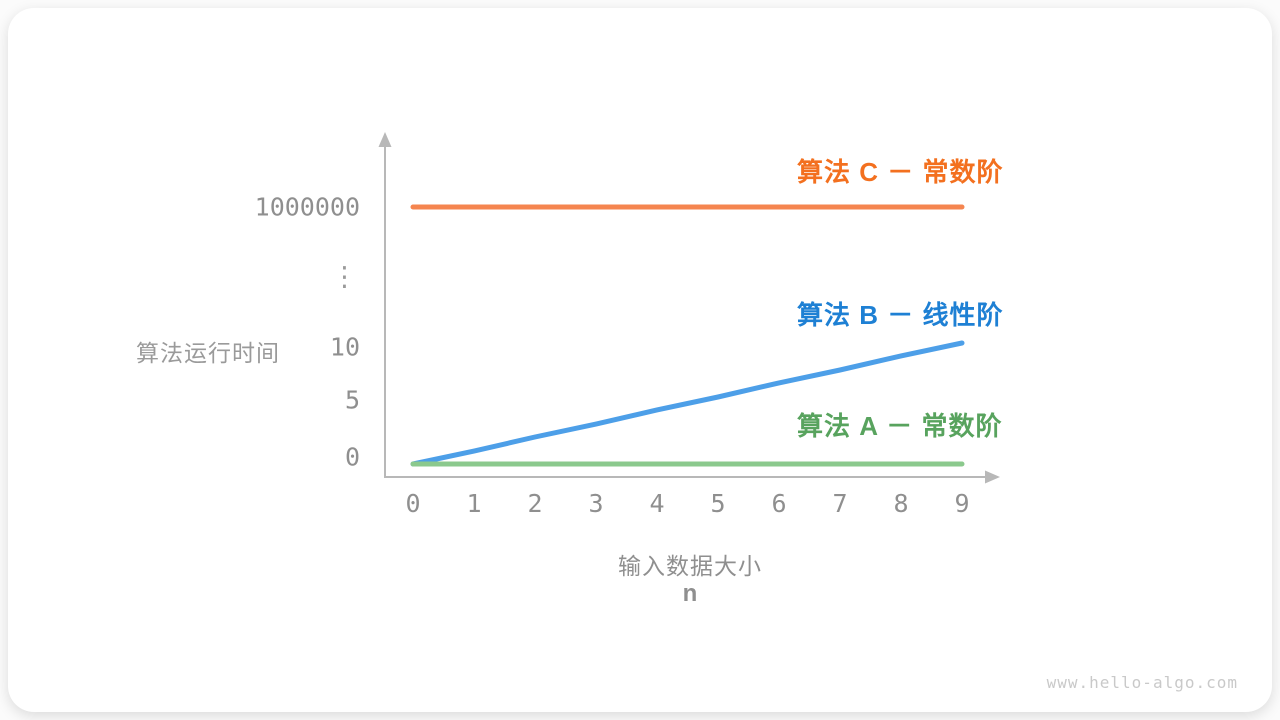 The height and width of the screenshot is (720, 1280). Describe the element at coordinates (385, 139) in the screenshot. I see `y-axis-arrow-icon` at that location.